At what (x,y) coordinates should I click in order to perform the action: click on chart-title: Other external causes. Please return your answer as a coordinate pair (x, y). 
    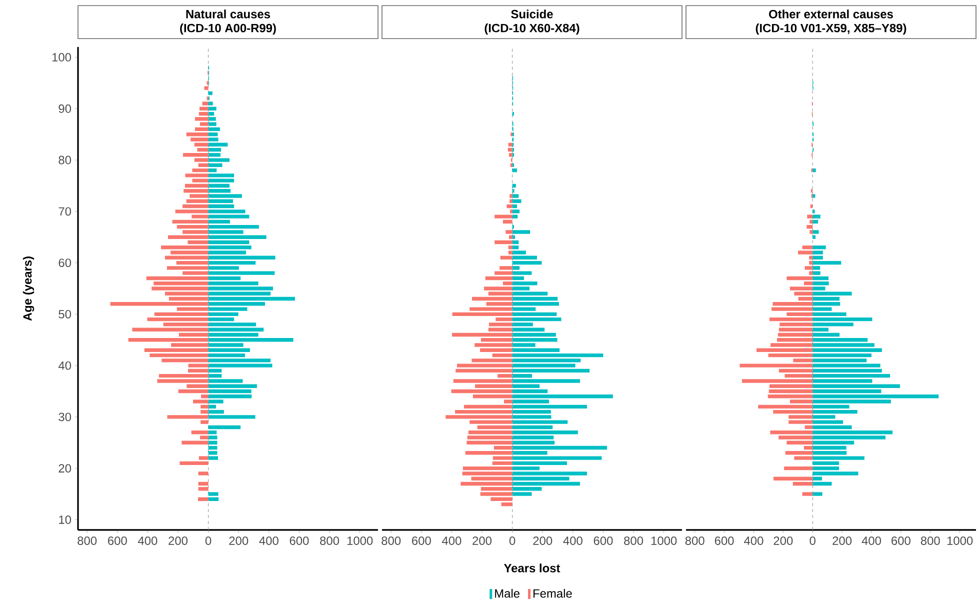
    Looking at the image, I should click on (831, 14).